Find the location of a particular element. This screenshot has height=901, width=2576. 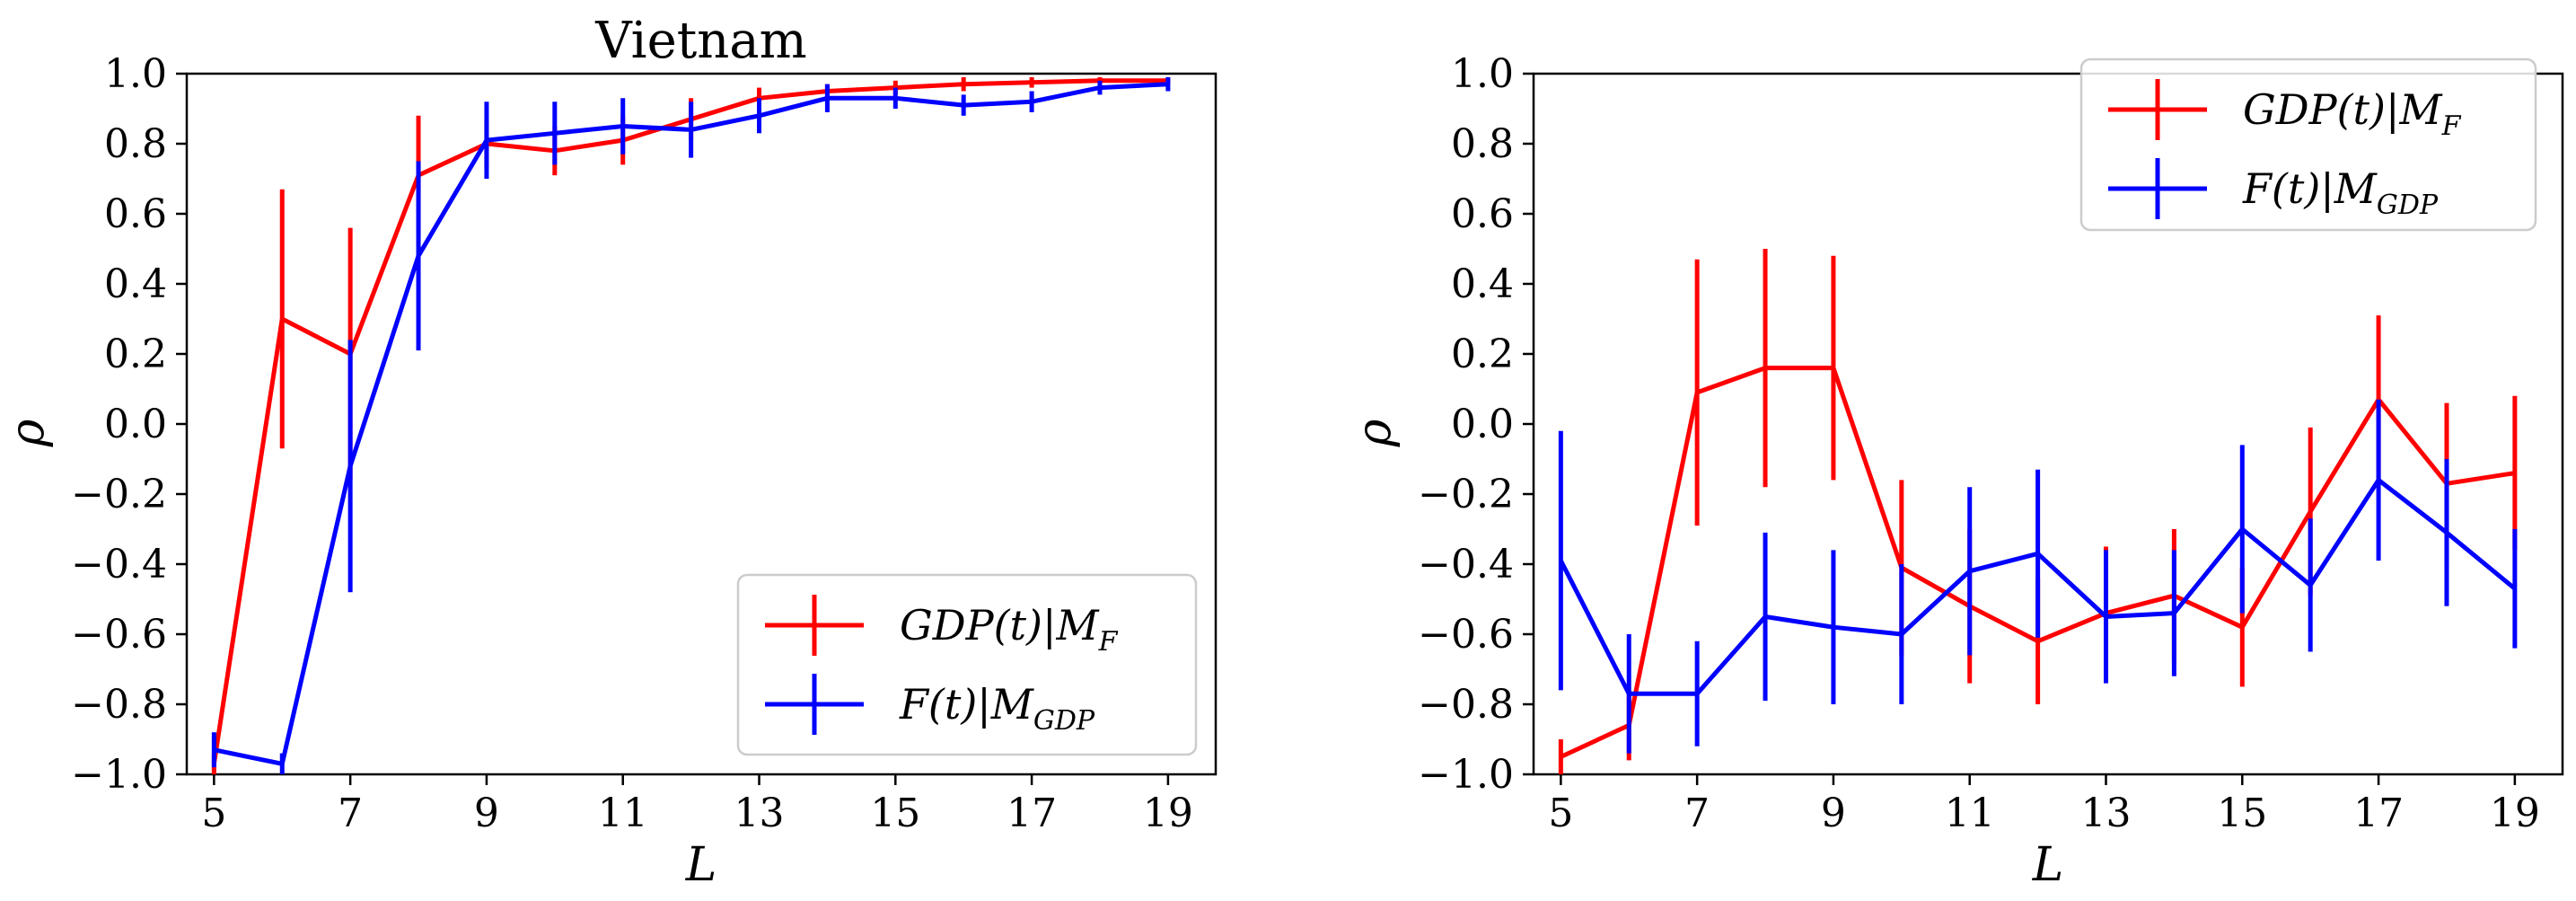

legend-box is located at coordinates (967, 664).